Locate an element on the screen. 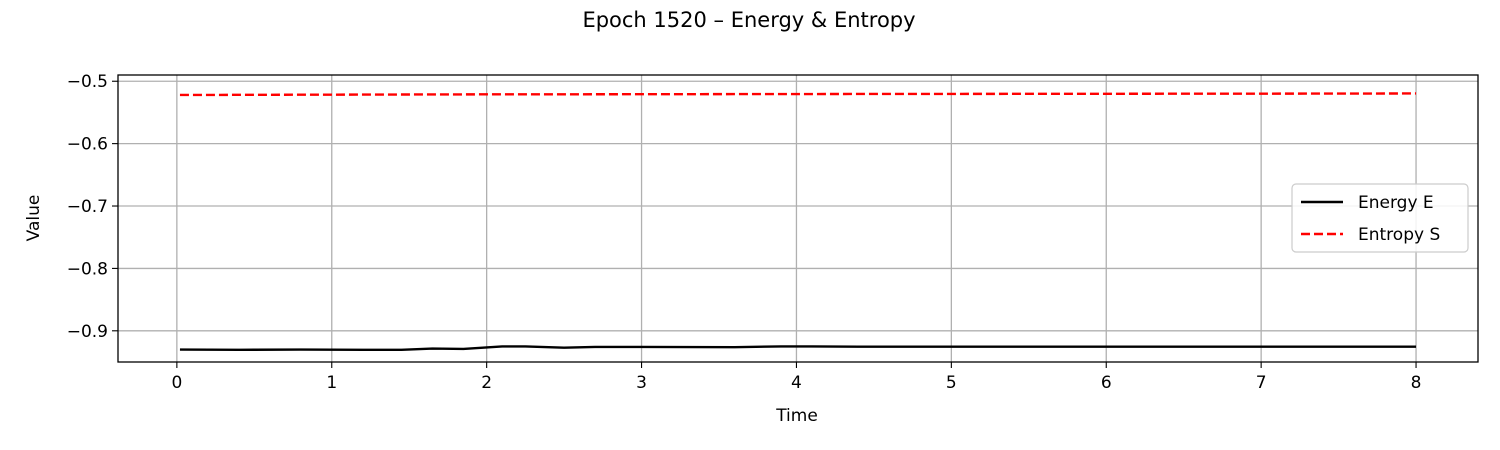 The width and height of the screenshot is (1500, 450). legend-label: Entropy S is located at coordinates (1399, 235).